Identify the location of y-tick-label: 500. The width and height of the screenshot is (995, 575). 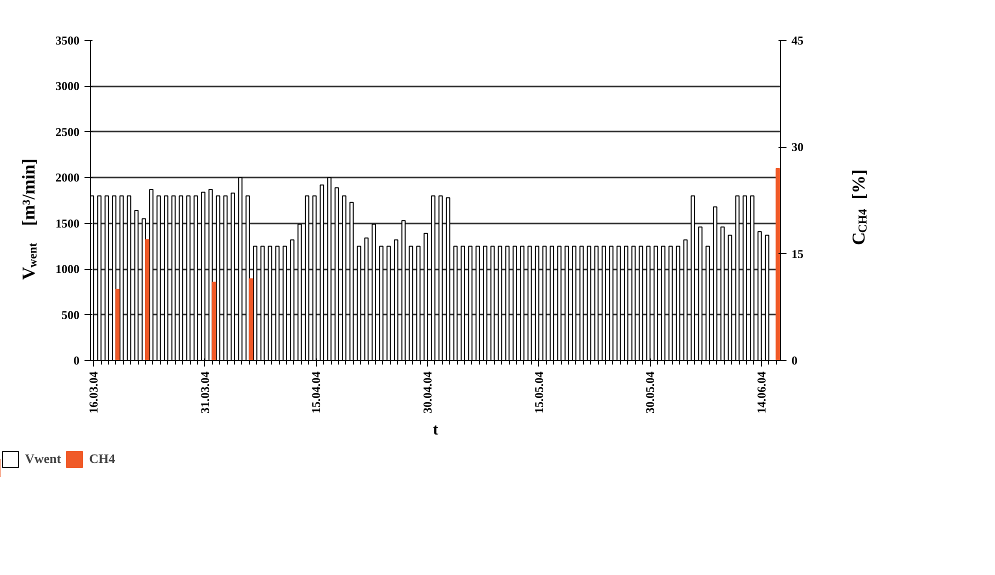
(71, 315).